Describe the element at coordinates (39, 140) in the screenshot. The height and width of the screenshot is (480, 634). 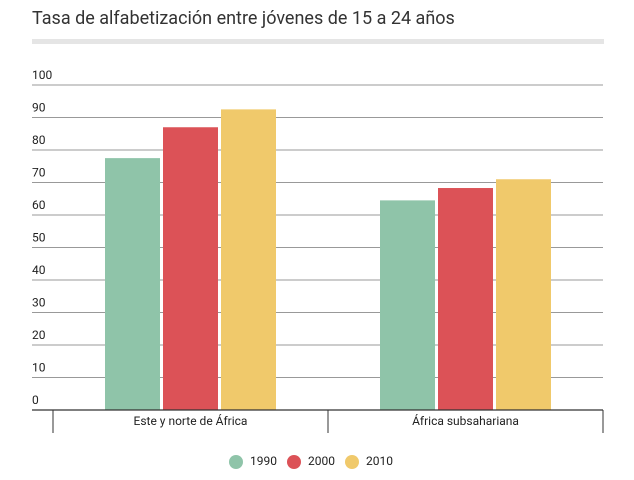
I see `y-tick-label: 80` at that location.